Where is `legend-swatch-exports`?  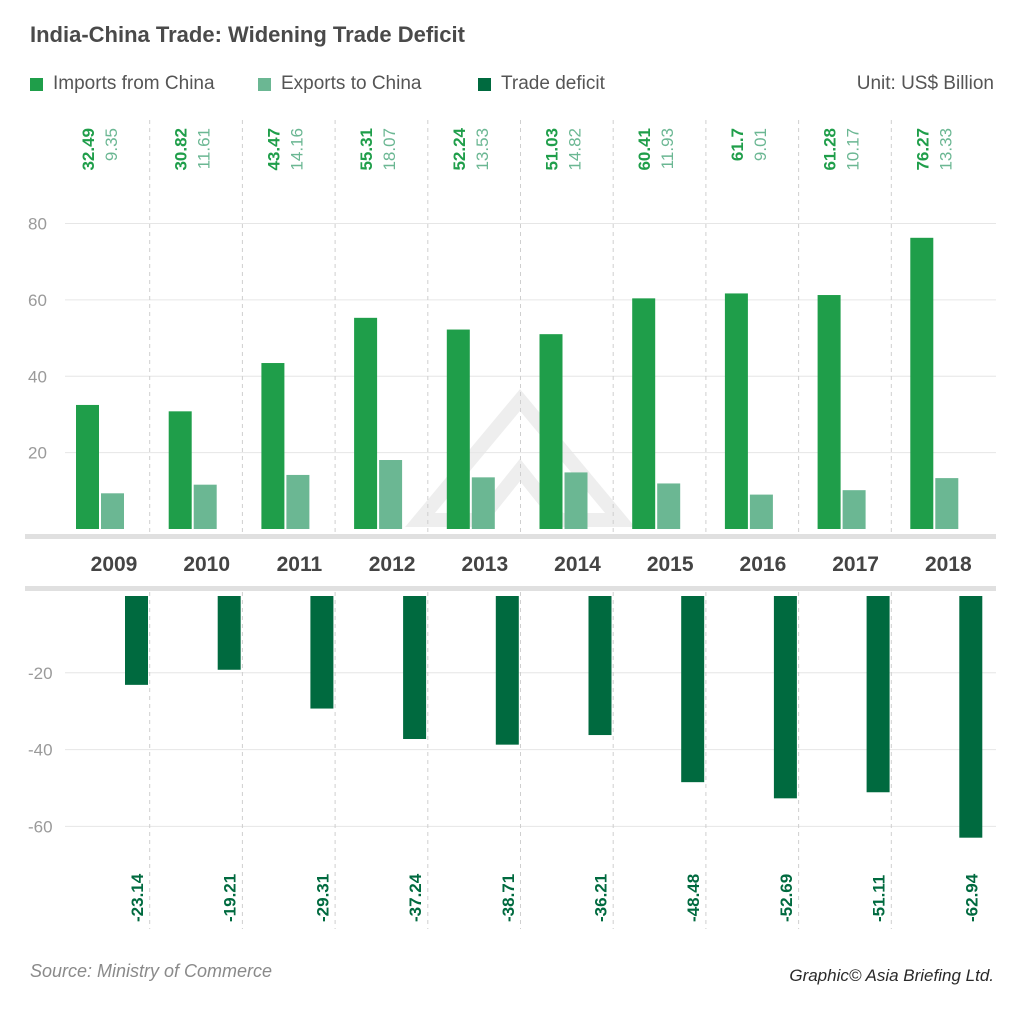 legend-swatch-exports is located at coordinates (264, 84).